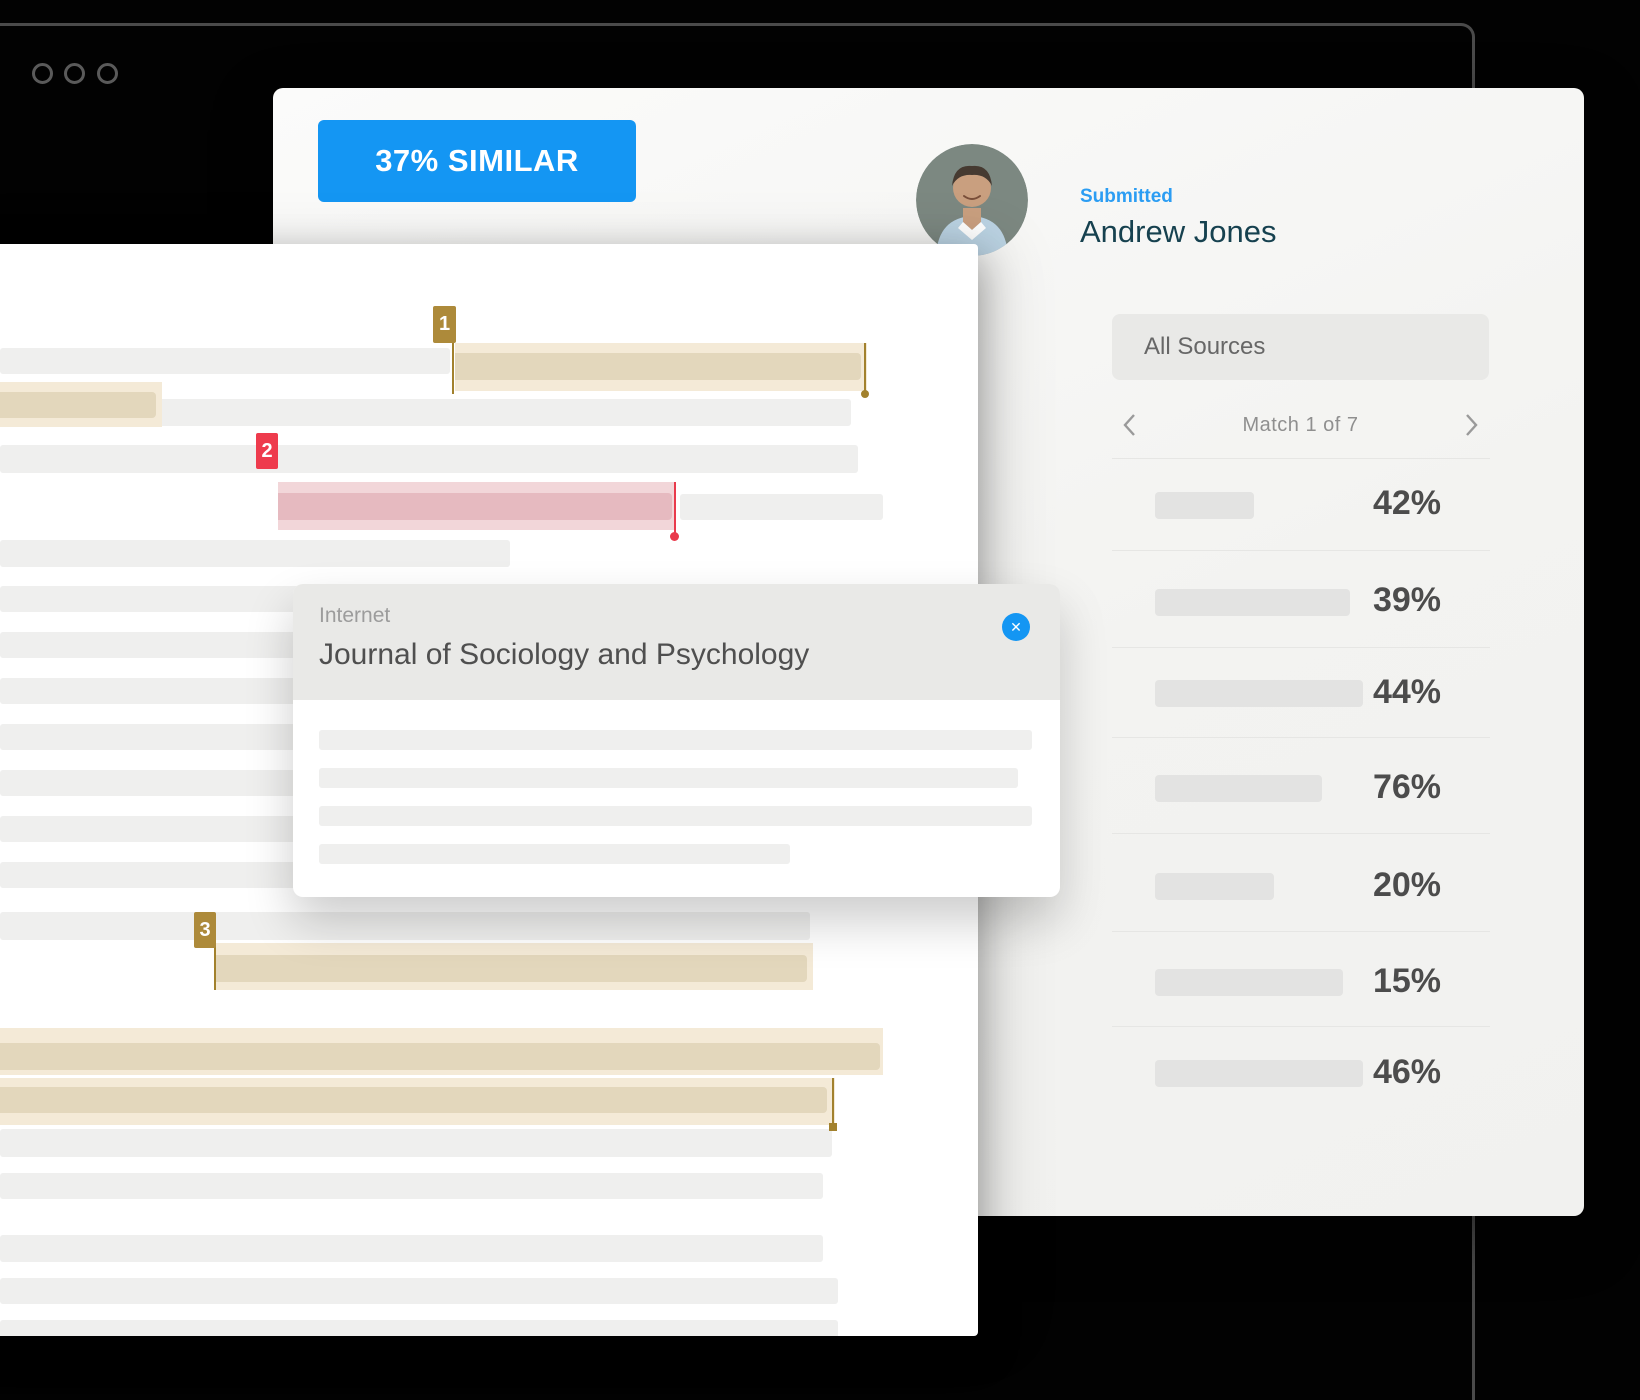  I want to click on chevron-right-icon, so click(1472, 425).